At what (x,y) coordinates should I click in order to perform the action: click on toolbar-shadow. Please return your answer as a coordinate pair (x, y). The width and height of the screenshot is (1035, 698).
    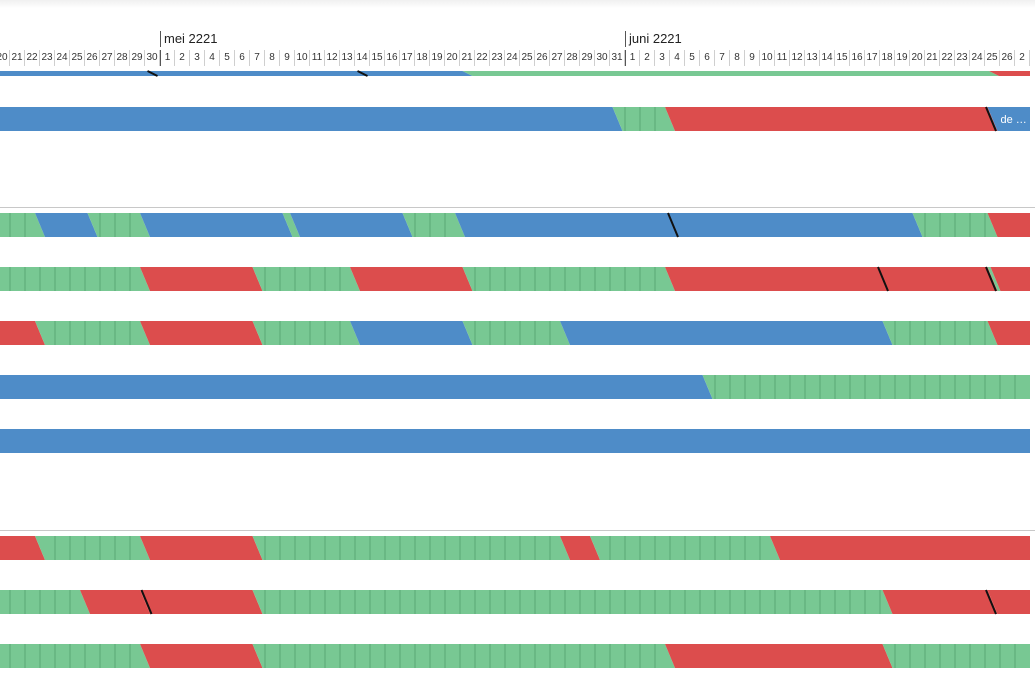
    Looking at the image, I should click on (517, 4).